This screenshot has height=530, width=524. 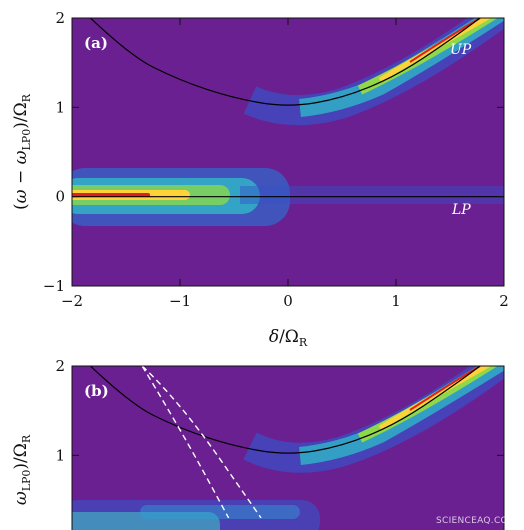 I want to click on panel-b-up-band, so click(x=373, y=419).